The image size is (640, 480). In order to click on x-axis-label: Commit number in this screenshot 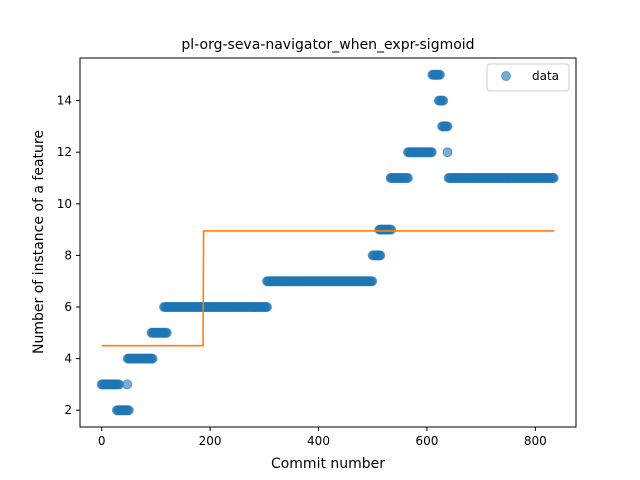, I will do `click(328, 464)`.